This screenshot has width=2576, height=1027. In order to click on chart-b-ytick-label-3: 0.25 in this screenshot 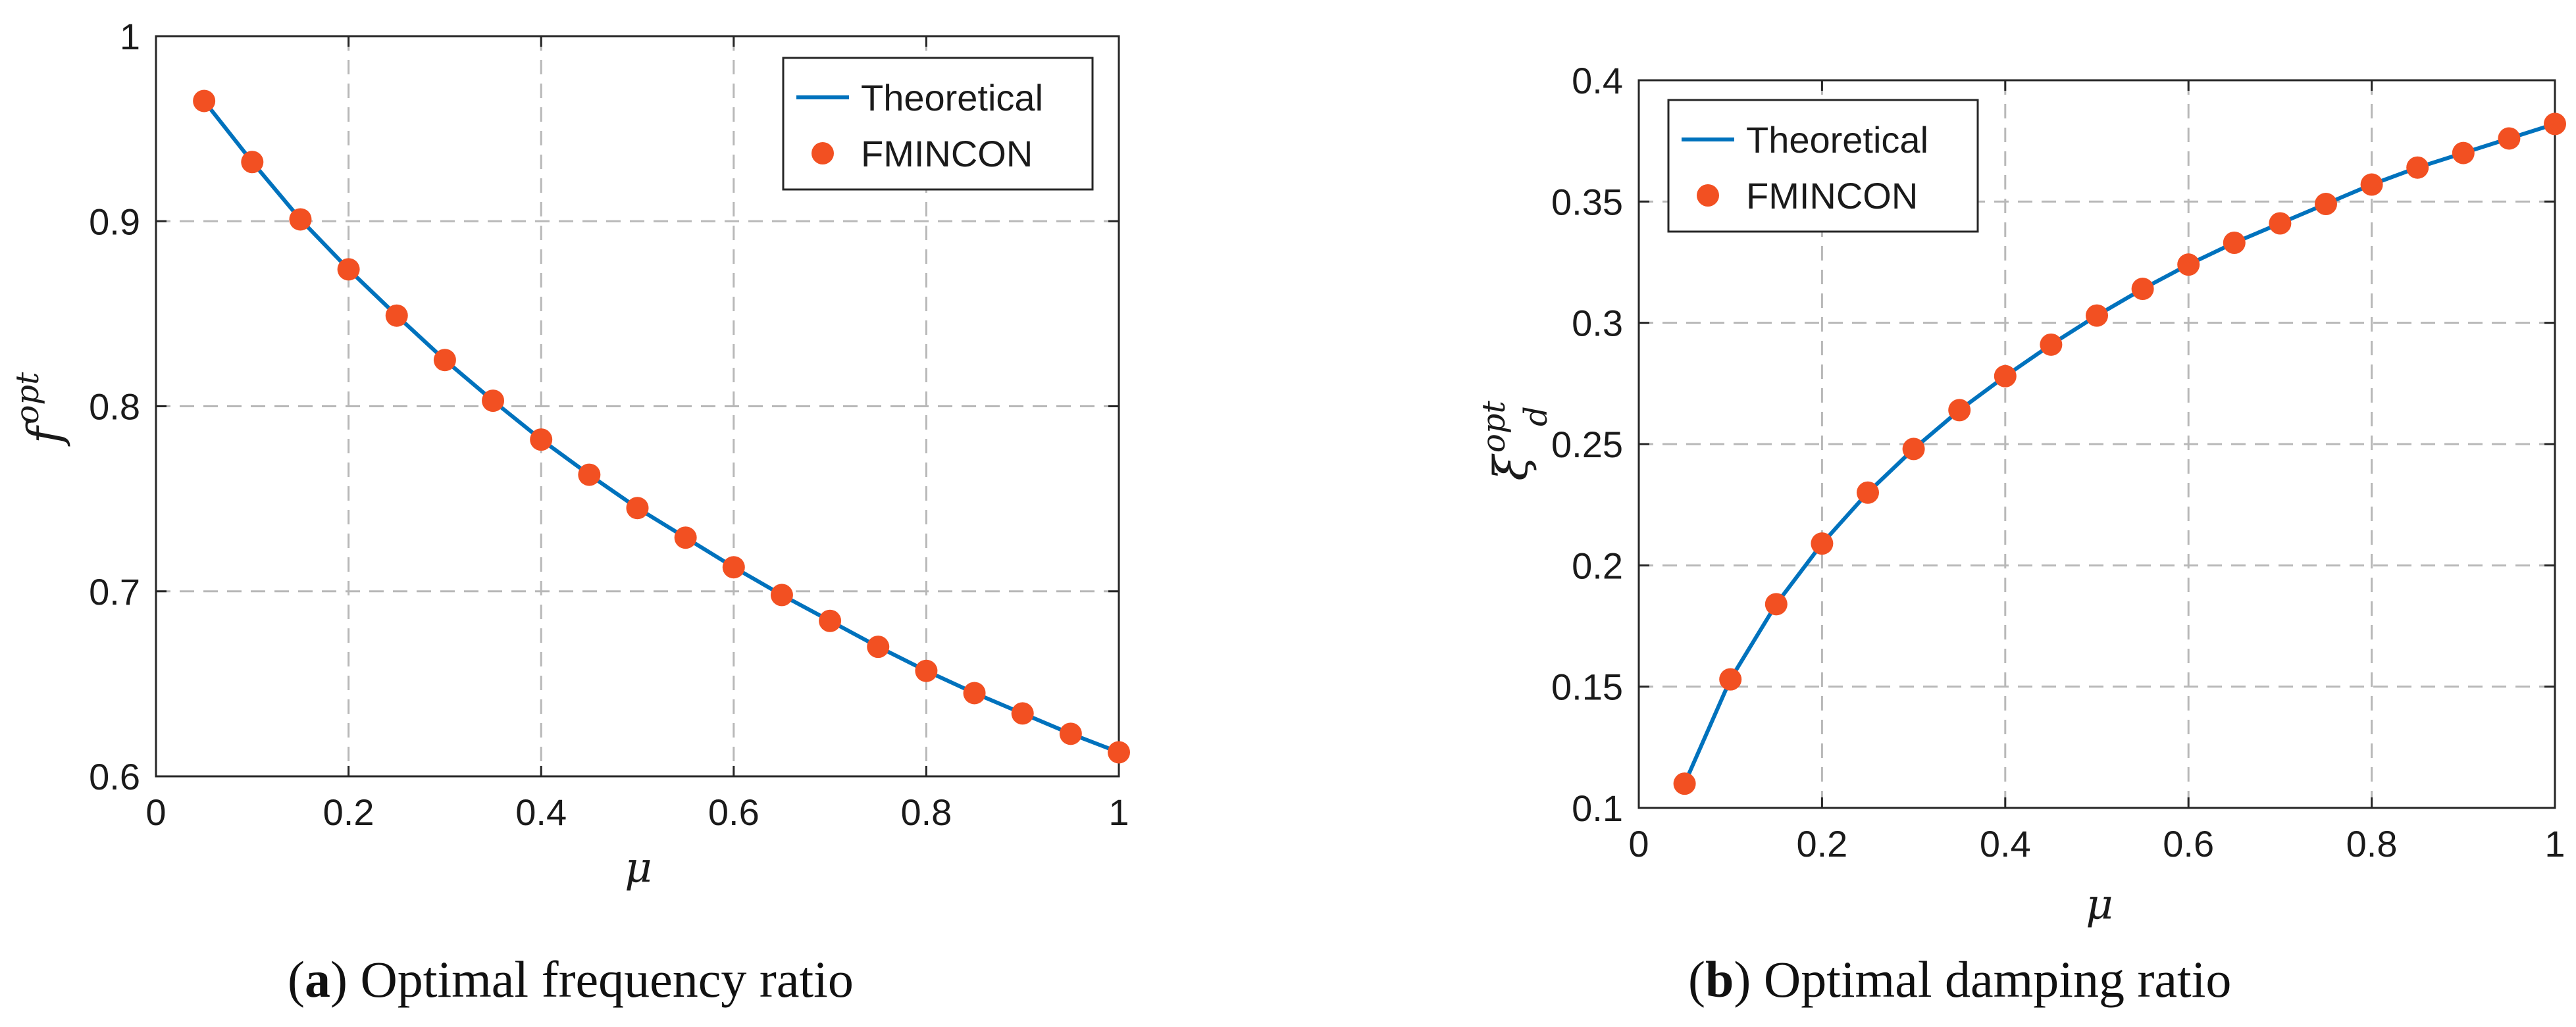, I will do `click(1587, 444)`.